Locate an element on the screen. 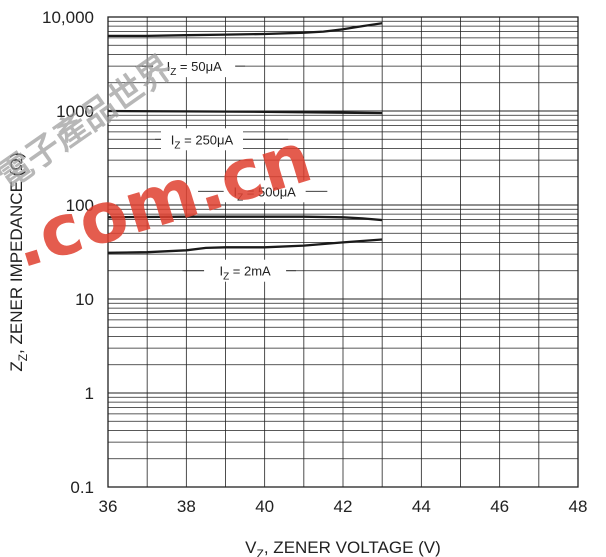  x-tick-label: 44 is located at coordinates (421, 506).